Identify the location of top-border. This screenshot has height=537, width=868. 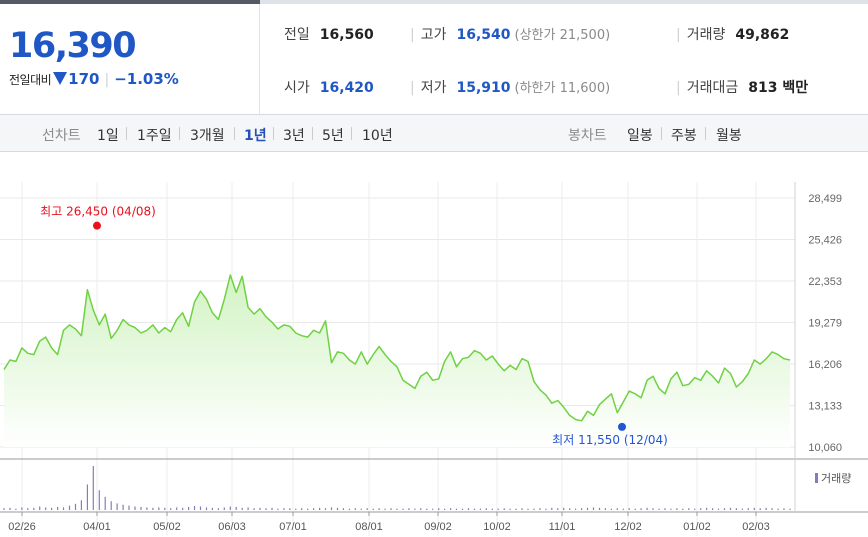
(434, 2).